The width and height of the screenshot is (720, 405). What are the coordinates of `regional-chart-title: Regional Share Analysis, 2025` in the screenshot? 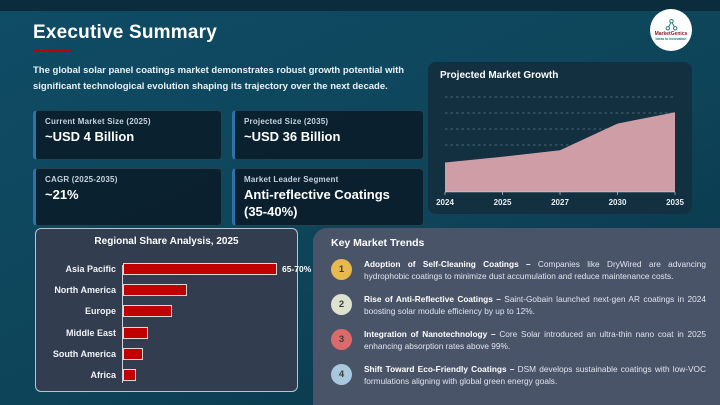 It's located at (166, 241).